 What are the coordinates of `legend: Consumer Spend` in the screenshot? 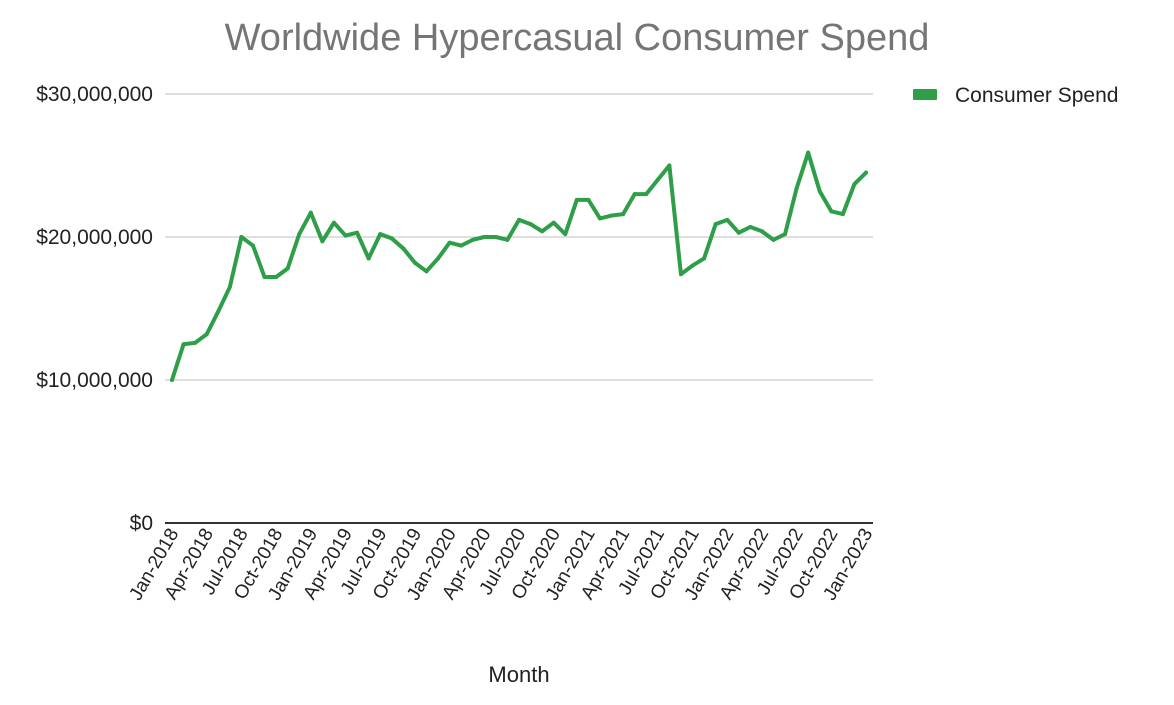 It's located at (1015, 95).